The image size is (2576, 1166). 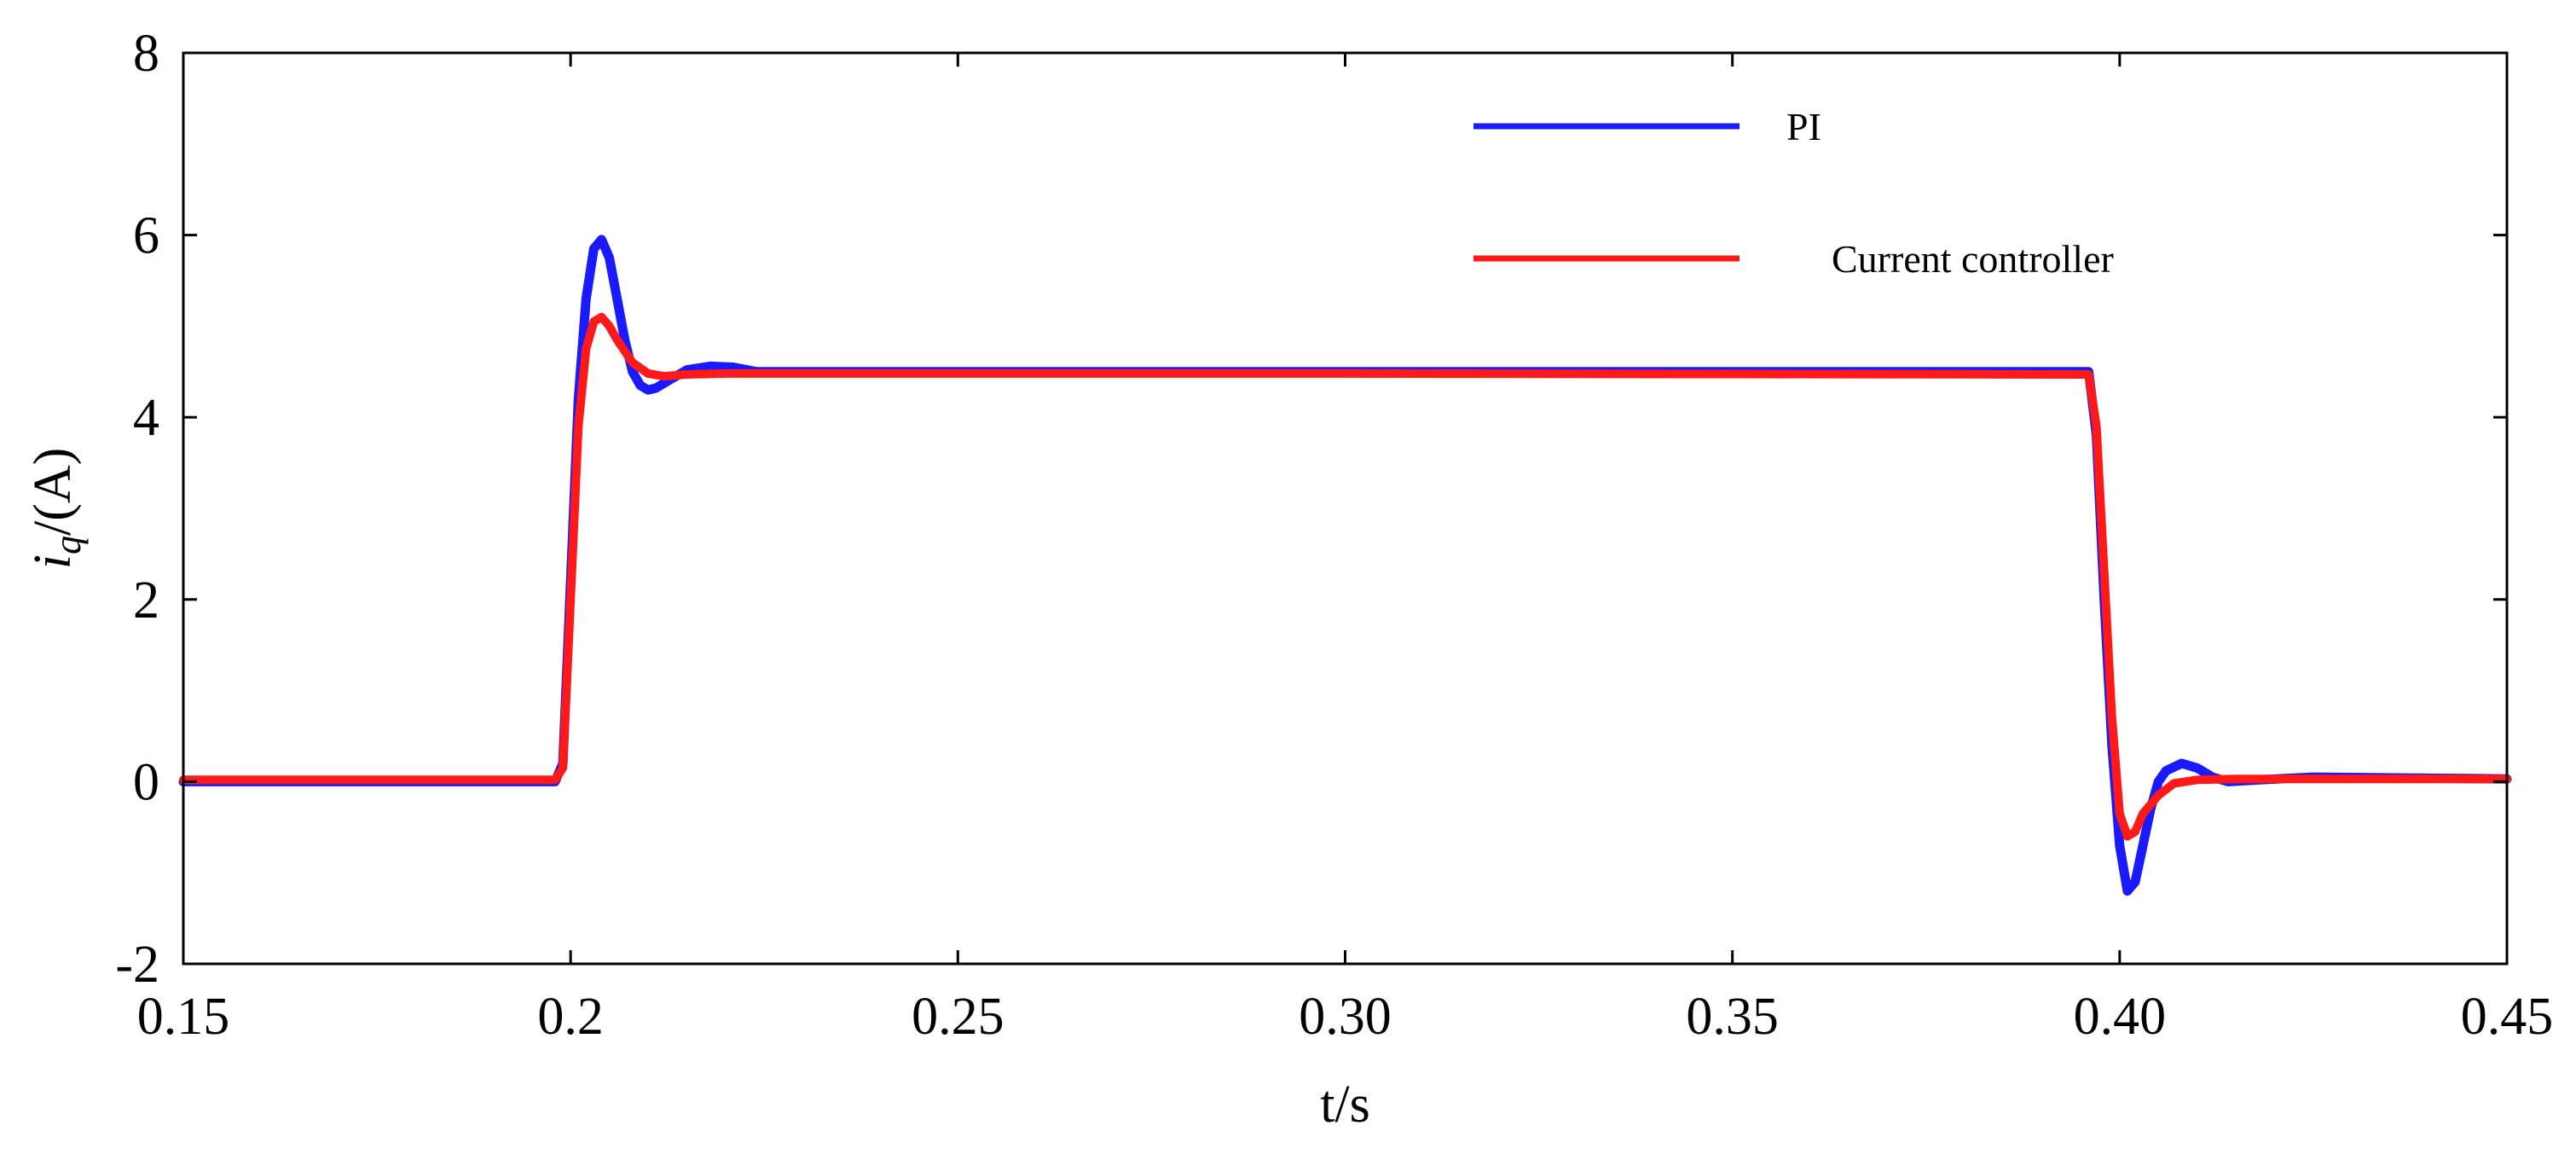 What do you see at coordinates (570, 1017) in the screenshot?
I see `x-tick-label: 0.2` at bounding box center [570, 1017].